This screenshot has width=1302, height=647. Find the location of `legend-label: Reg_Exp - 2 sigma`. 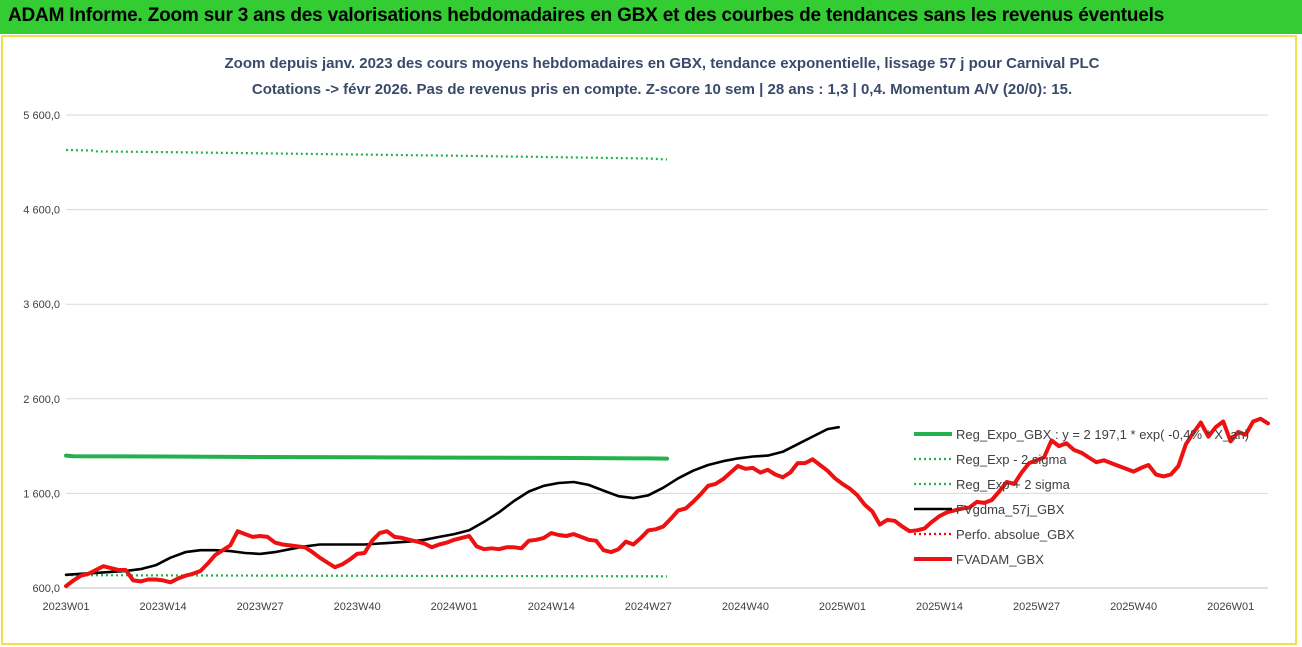

legend-label: Reg_Exp - 2 sigma is located at coordinates (1011, 459).